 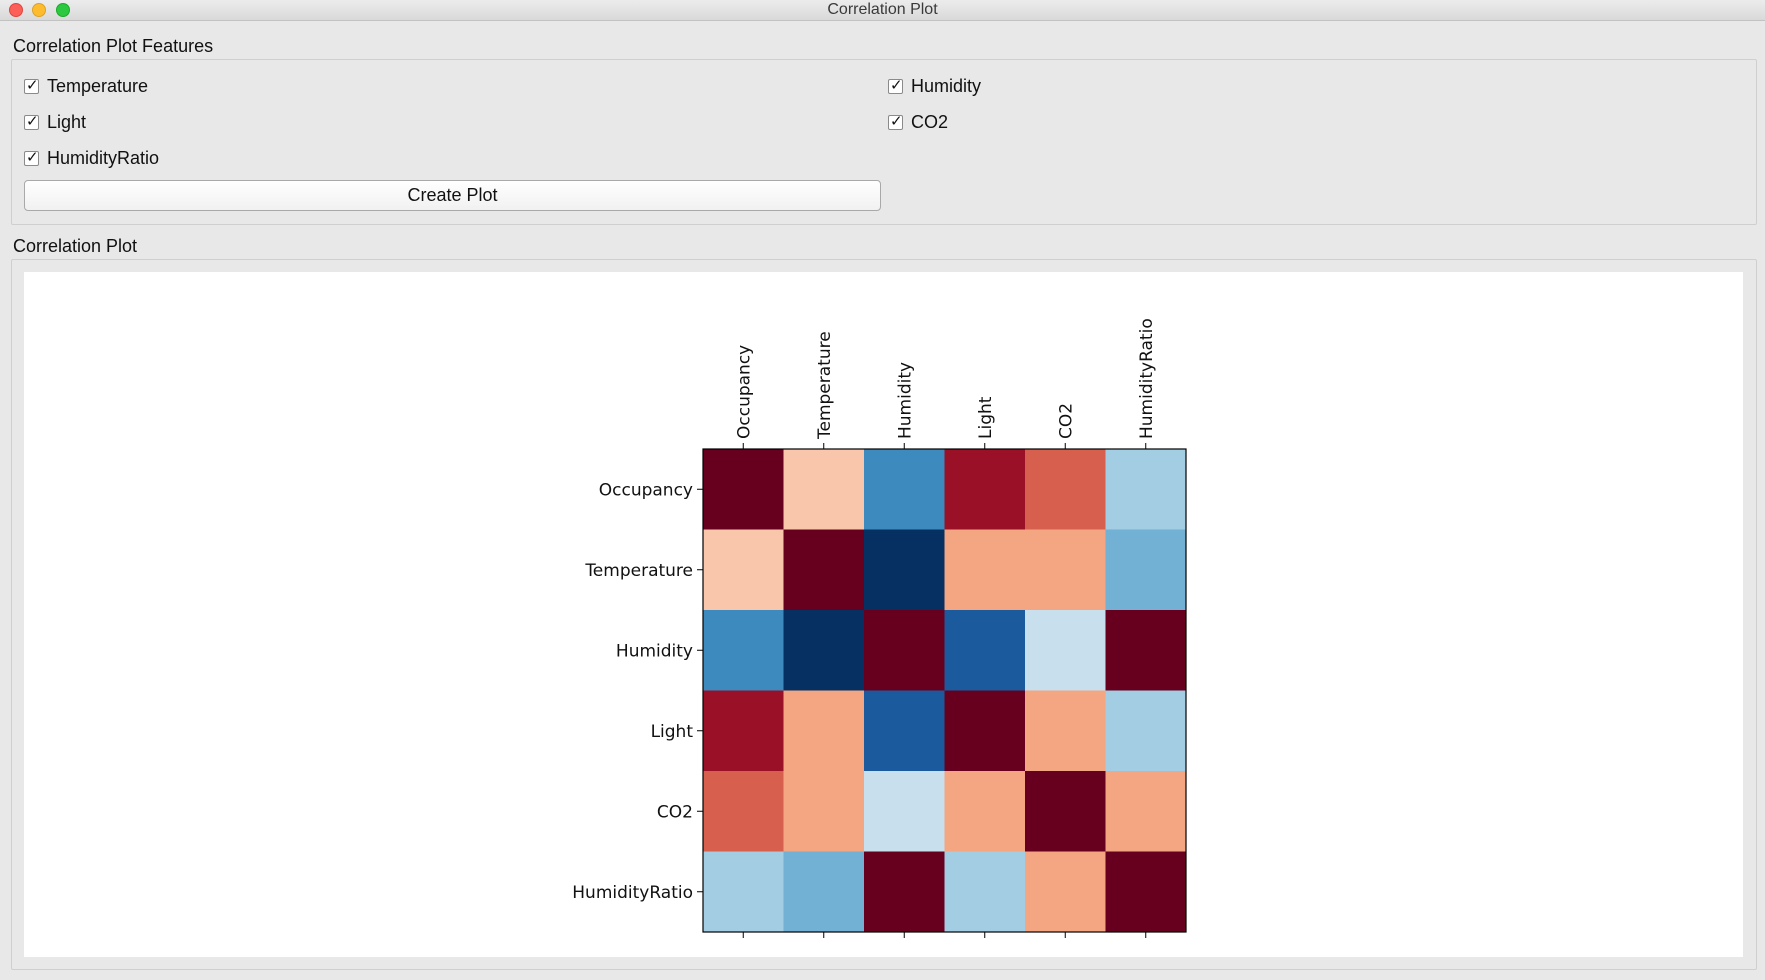 I want to click on x-tick-label: Humidity, so click(x=905, y=400).